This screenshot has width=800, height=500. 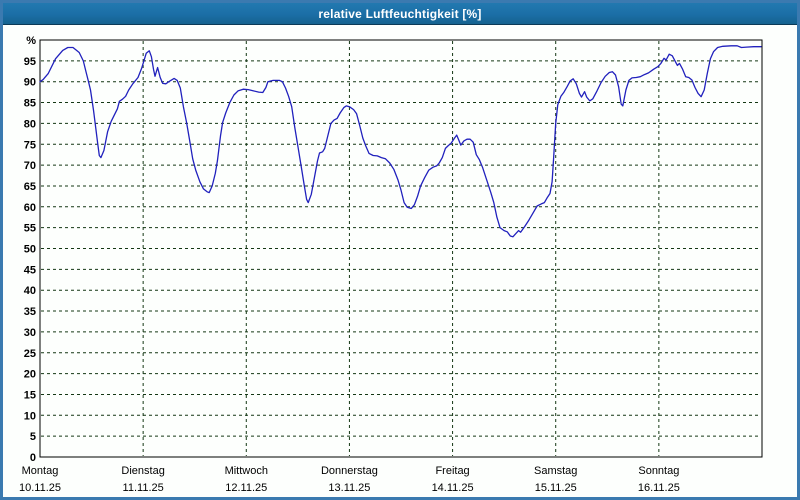 I want to click on x-date-label: 12.11.25, so click(x=246, y=488).